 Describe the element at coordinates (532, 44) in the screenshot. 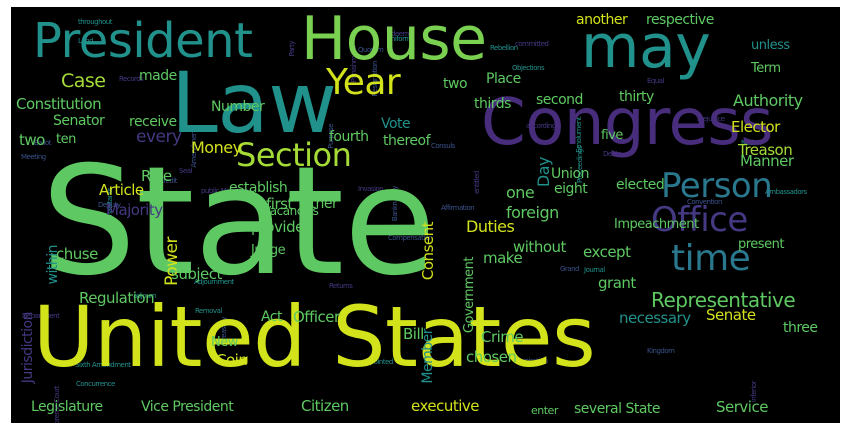

I see `cloud-small-word: committed` at that location.